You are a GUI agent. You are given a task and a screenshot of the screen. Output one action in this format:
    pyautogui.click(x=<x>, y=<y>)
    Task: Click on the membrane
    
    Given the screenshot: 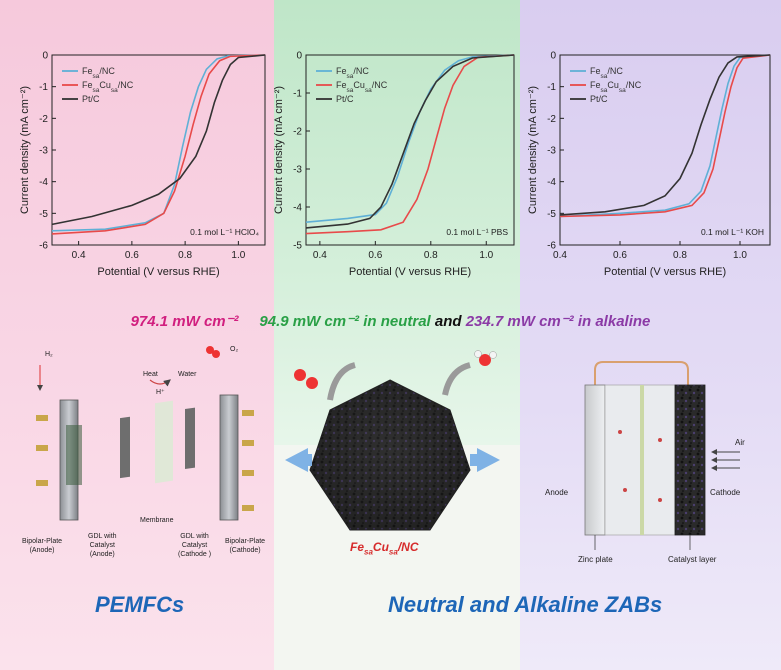 What is the action you would take?
    pyautogui.click(x=164, y=442)
    